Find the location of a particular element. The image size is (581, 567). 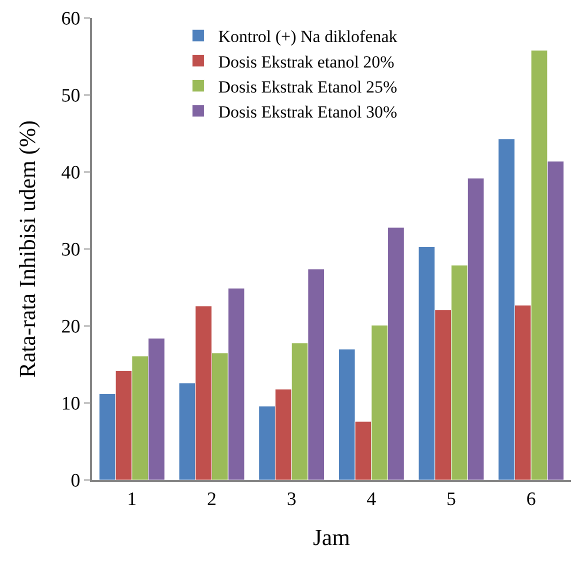

legend-label: Dosis Ekstrak etanol 20% is located at coordinates (306, 62).